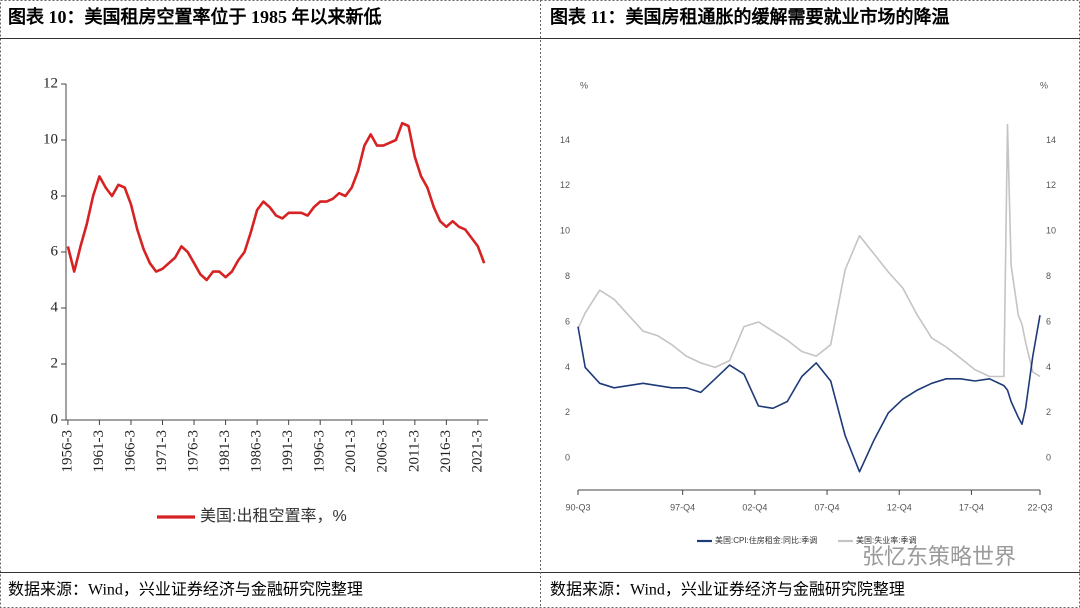  What do you see at coordinates (193, 451) in the screenshot?
I see `x-tick-label: 1976-3` at bounding box center [193, 451].